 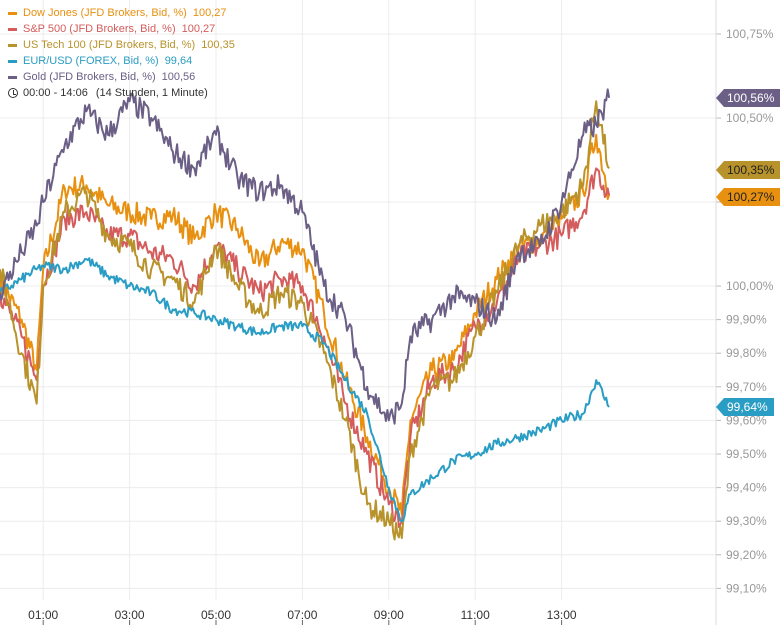 What do you see at coordinates (130, 615) in the screenshot?
I see `x-tick-label: 03:00` at bounding box center [130, 615].